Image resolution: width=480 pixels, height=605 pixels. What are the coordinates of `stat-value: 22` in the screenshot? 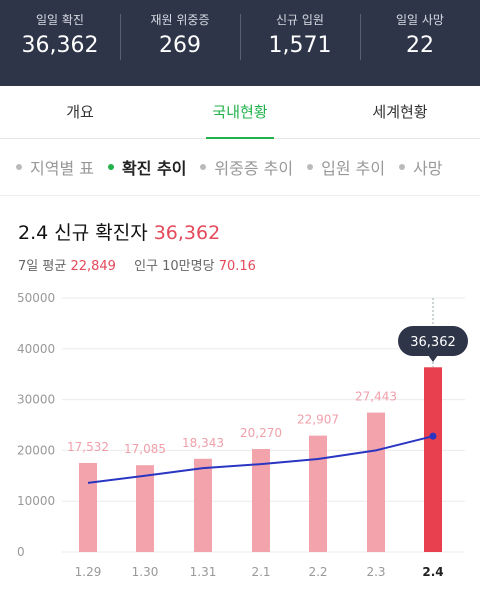 It's located at (420, 45).